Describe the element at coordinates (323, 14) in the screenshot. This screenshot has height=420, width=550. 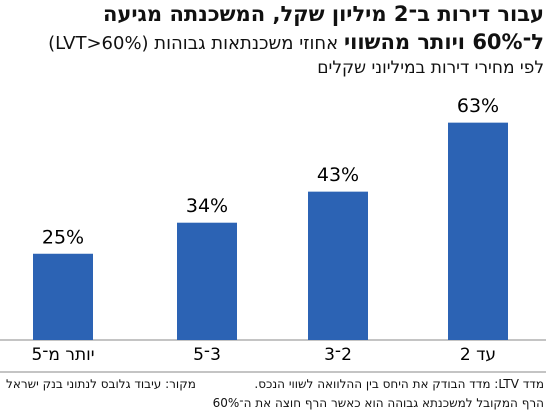
I see `chart-title: עבור דירות ב־2 מיליון שקל, המשכנתה מגיעה` at that location.